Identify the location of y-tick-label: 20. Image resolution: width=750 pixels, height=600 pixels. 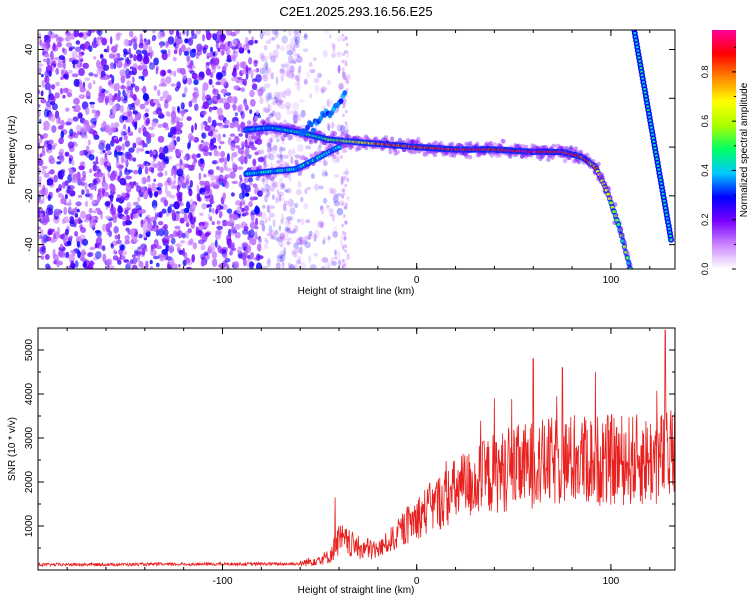
(29, 98).